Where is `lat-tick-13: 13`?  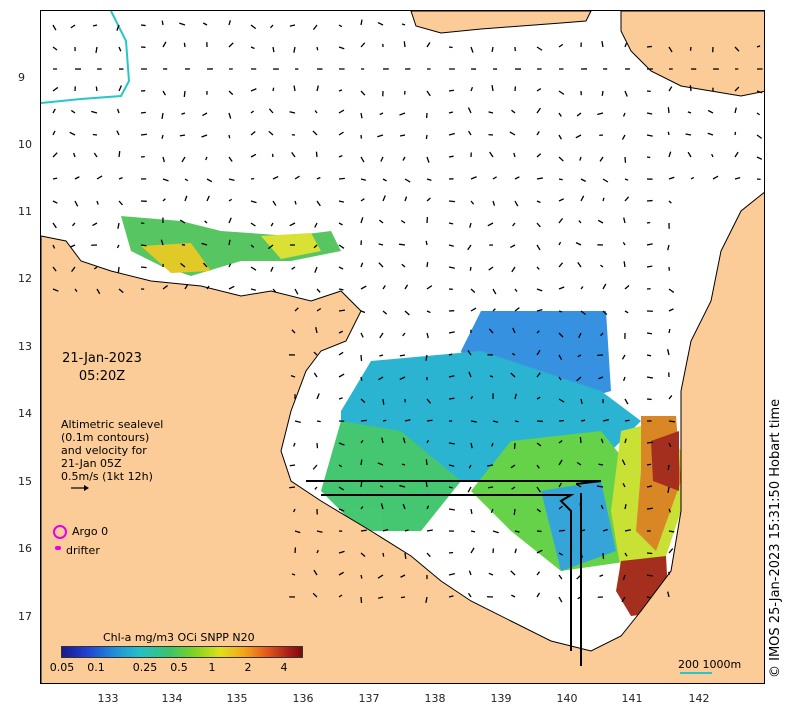 lat-tick-13: 13 is located at coordinates (25, 346).